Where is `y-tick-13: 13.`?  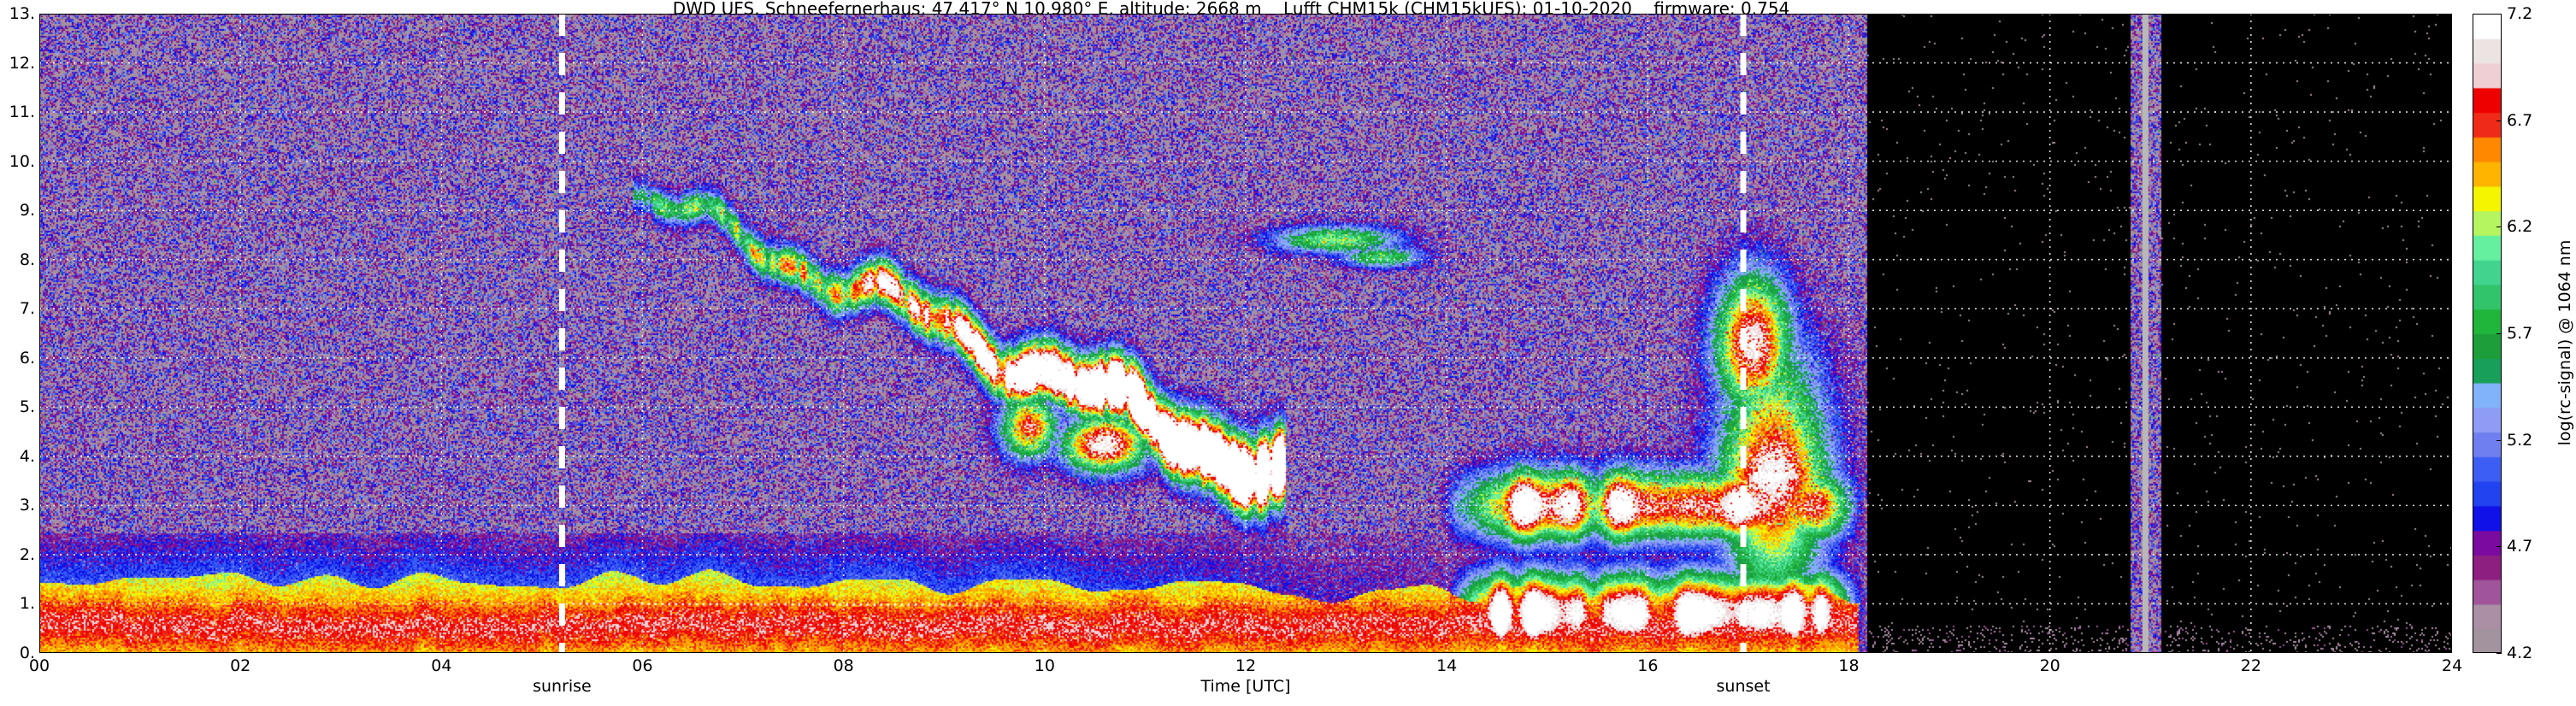 y-tick-13: 13. is located at coordinates (22, 13).